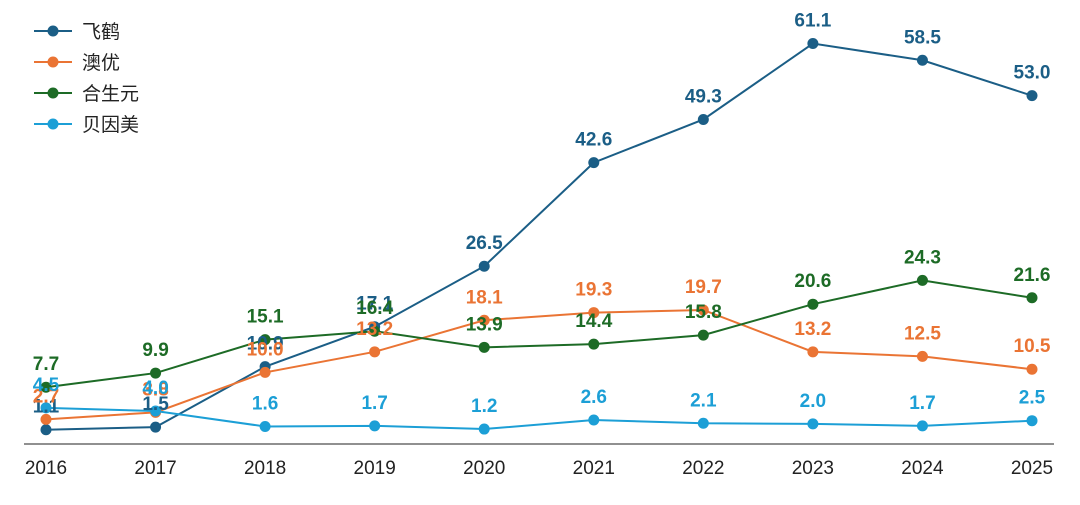 The height and width of the screenshot is (505, 1080). I want to click on data-label: 42.6, so click(593, 140).